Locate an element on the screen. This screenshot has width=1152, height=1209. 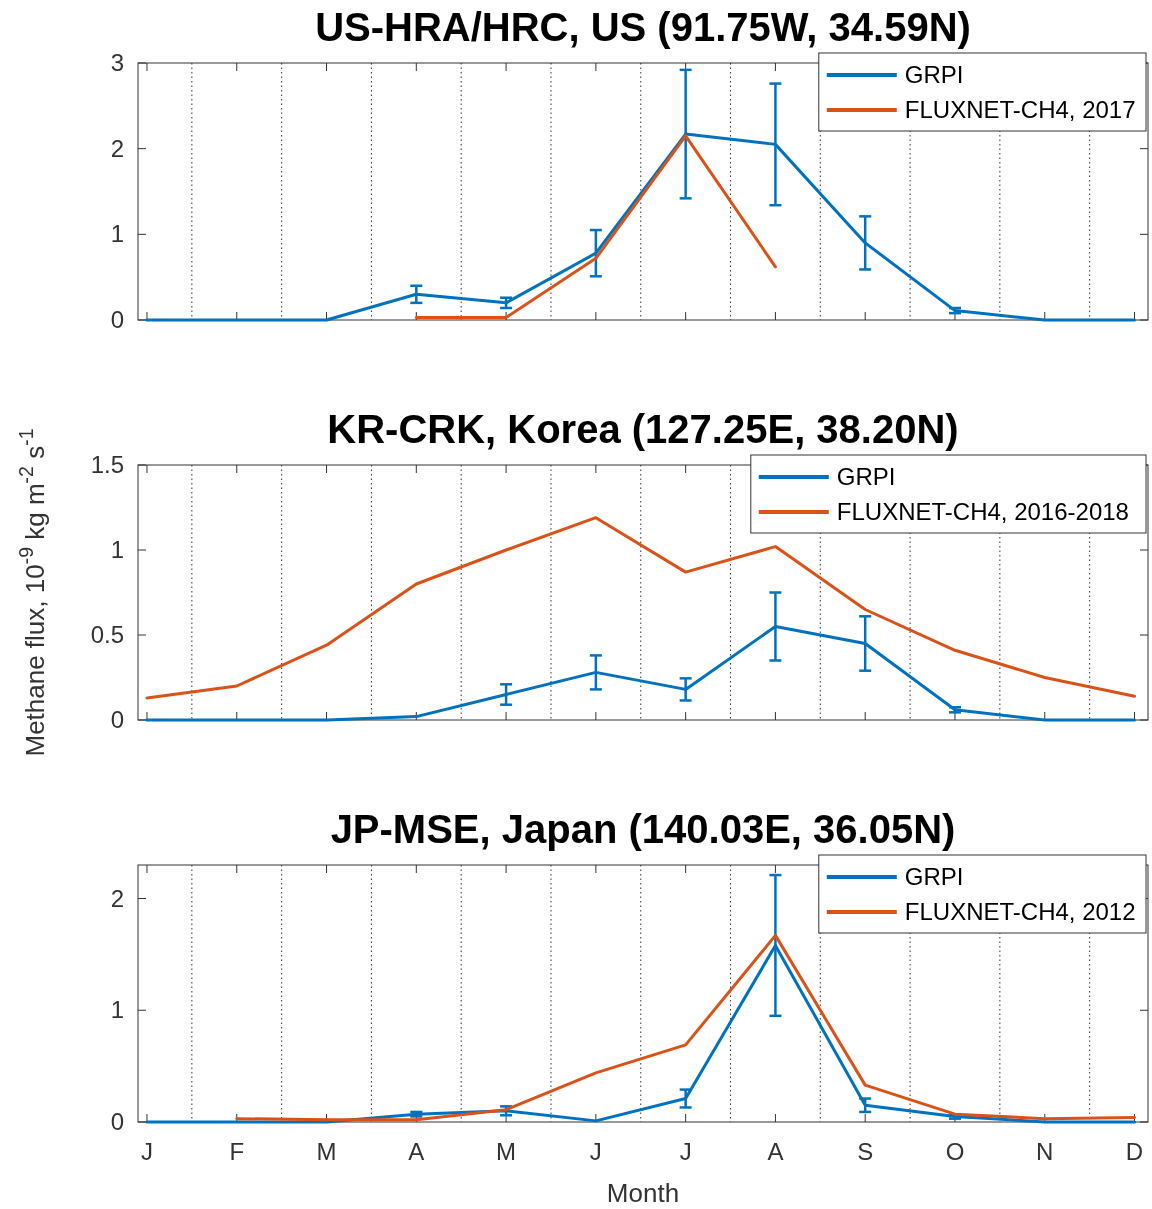
y-tick-label: 1.5 is located at coordinates (107, 464).